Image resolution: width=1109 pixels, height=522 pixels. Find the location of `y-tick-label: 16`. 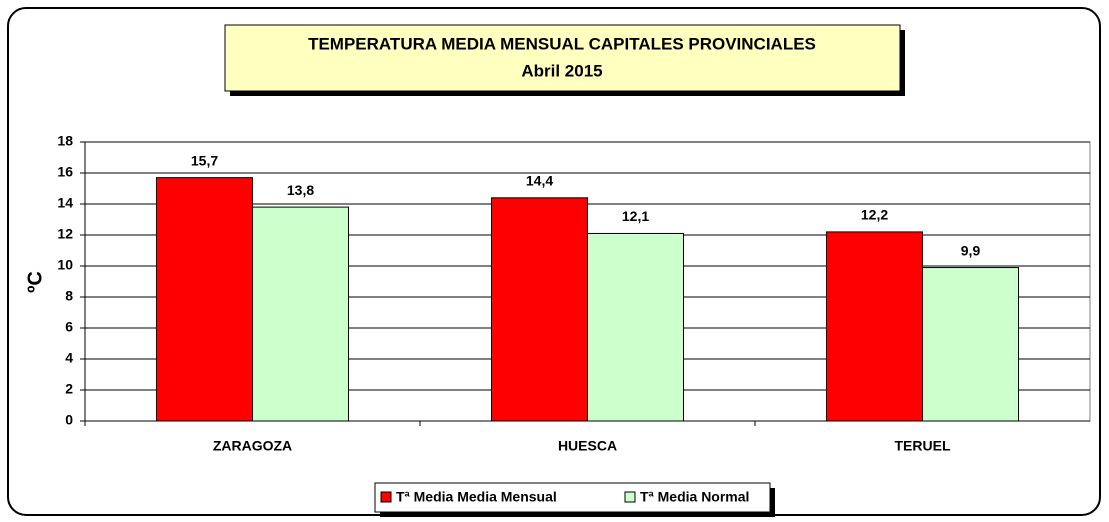

y-tick-label: 16 is located at coordinates (65, 172).